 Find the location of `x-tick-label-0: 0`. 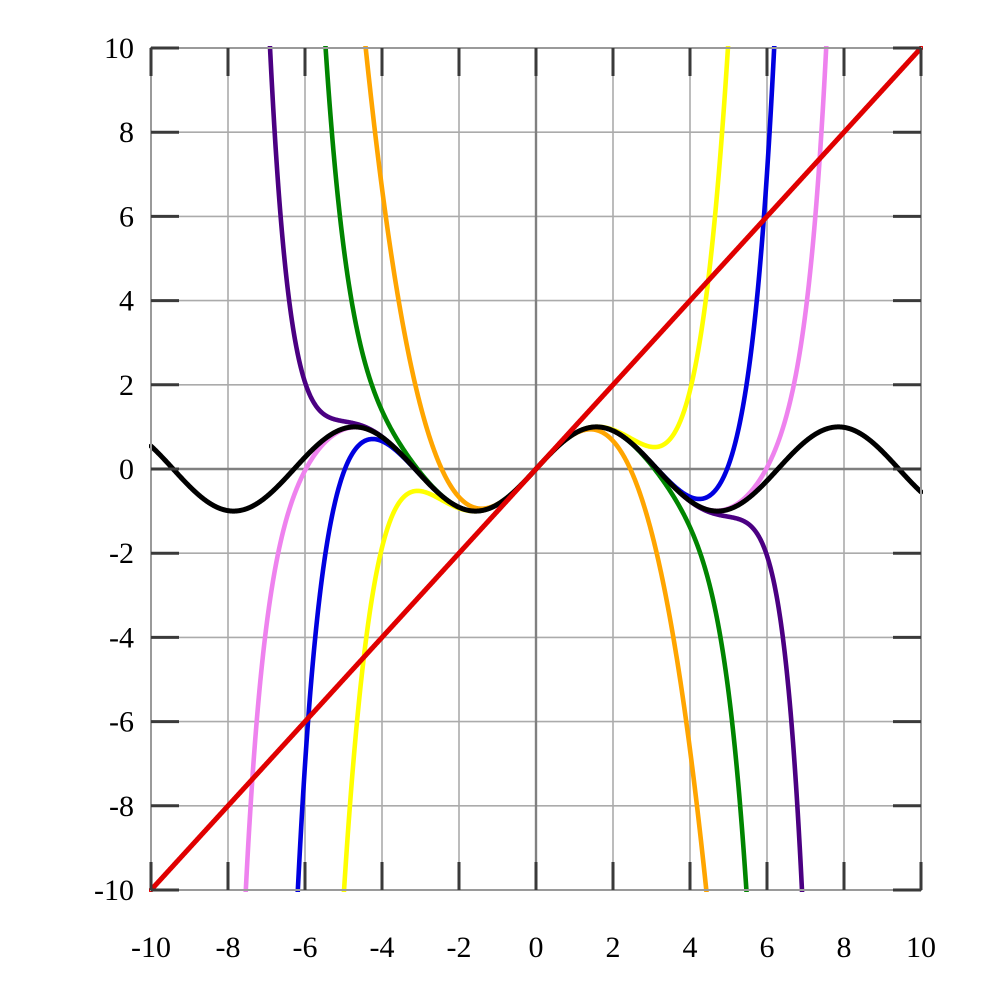

x-tick-label-0: 0 is located at coordinates (536, 947).